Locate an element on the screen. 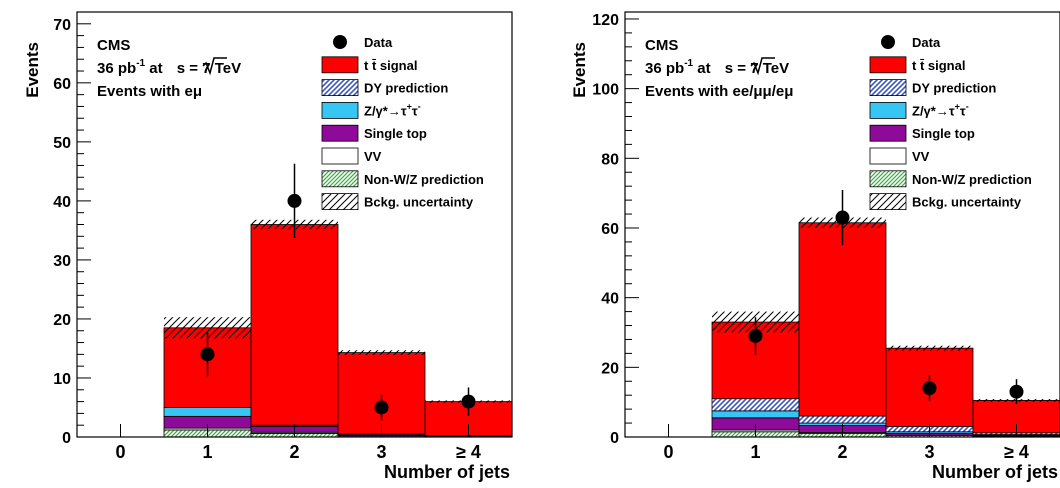 Image resolution: width=1060 pixels, height=488 pixels. y-tick-label: 30 is located at coordinates (62, 261).